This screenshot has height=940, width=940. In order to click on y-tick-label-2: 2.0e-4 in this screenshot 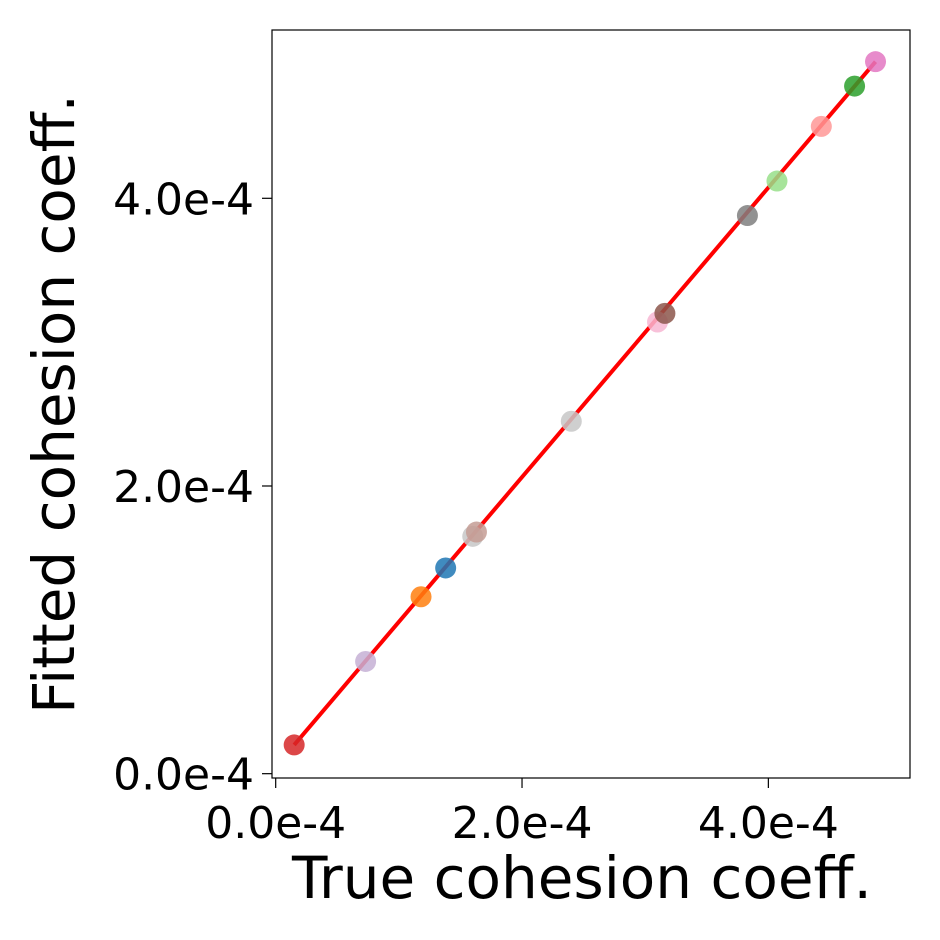, I will do `click(183, 487)`.